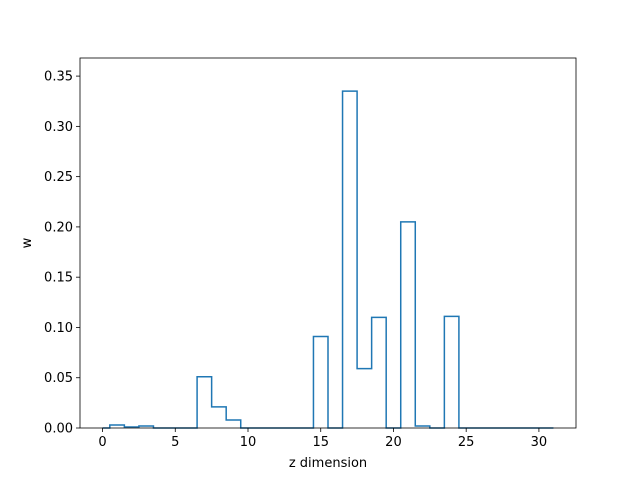  I want to click on x-tick-label: 30, so click(539, 442).